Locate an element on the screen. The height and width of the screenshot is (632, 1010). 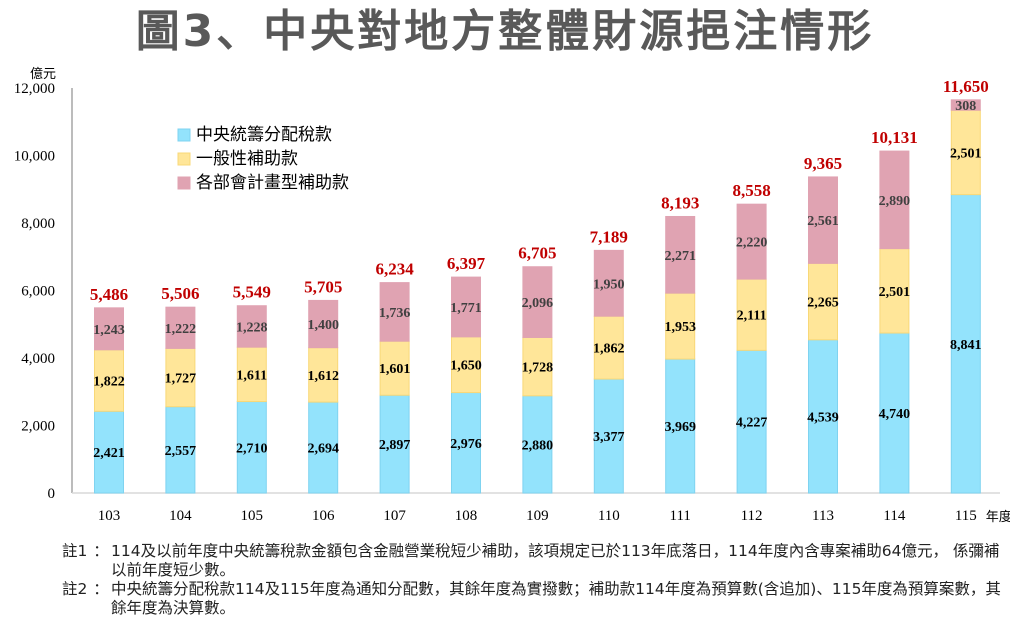
segment-value-label: 1,950 is located at coordinates (609, 284).